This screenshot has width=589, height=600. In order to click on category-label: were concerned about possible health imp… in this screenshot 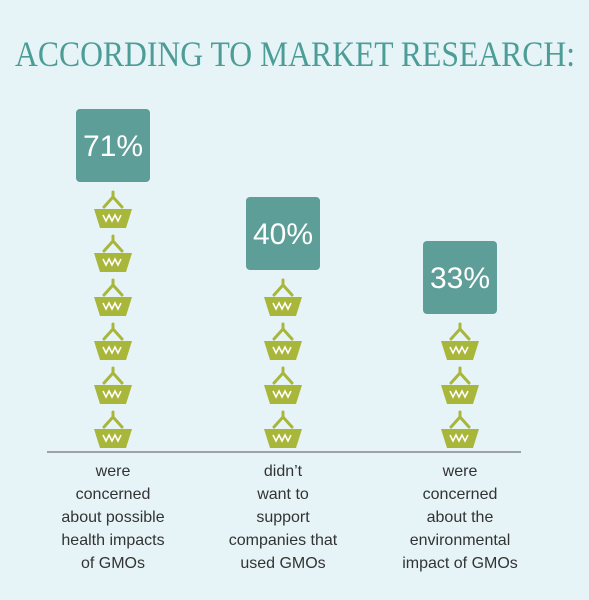, I will do `click(113, 517)`.